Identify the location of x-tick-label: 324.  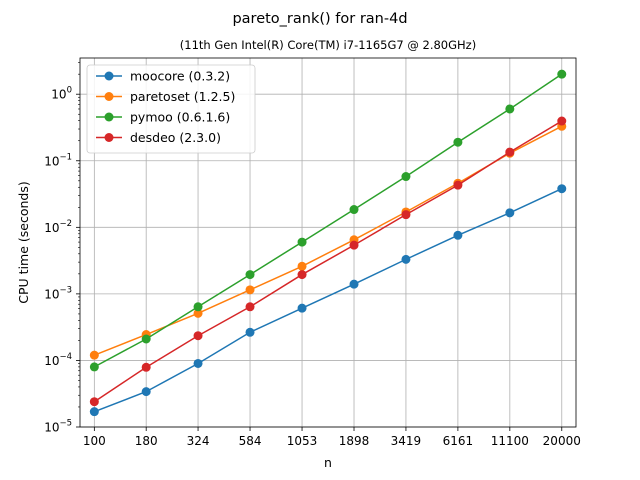
(198, 441).